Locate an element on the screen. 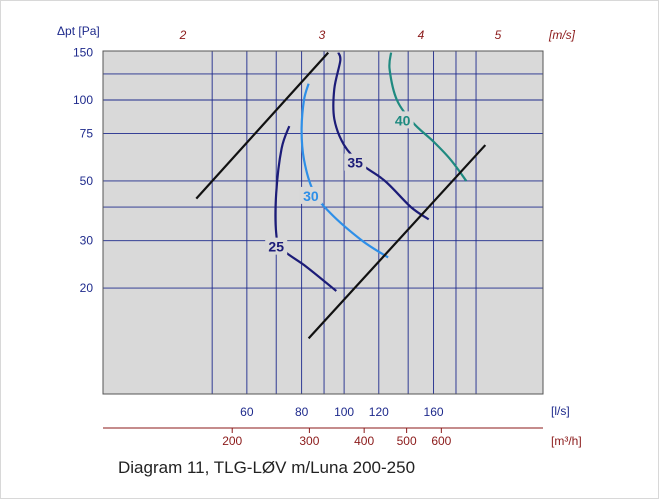 Image resolution: width=659 pixels, height=500 pixels. x-tick-label: 160 is located at coordinates (434, 412).